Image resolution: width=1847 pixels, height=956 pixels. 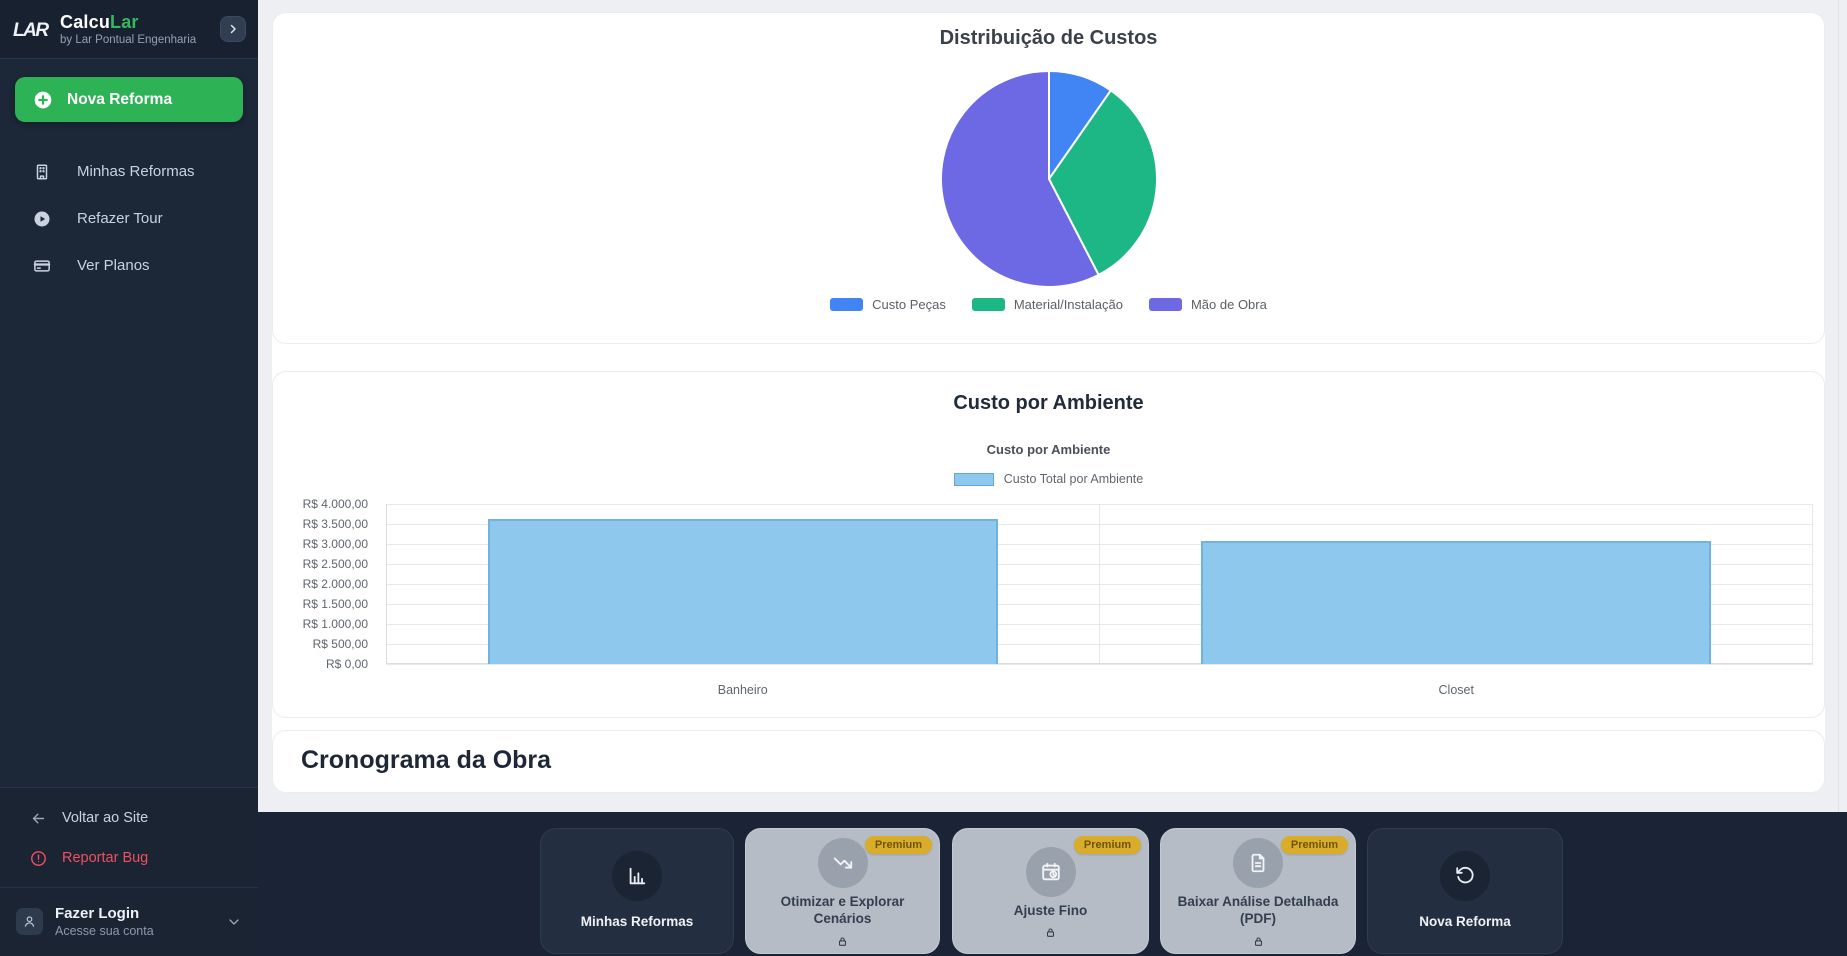 What do you see at coordinates (1050, 871) in the screenshot?
I see `calendar-clock-icon` at bounding box center [1050, 871].